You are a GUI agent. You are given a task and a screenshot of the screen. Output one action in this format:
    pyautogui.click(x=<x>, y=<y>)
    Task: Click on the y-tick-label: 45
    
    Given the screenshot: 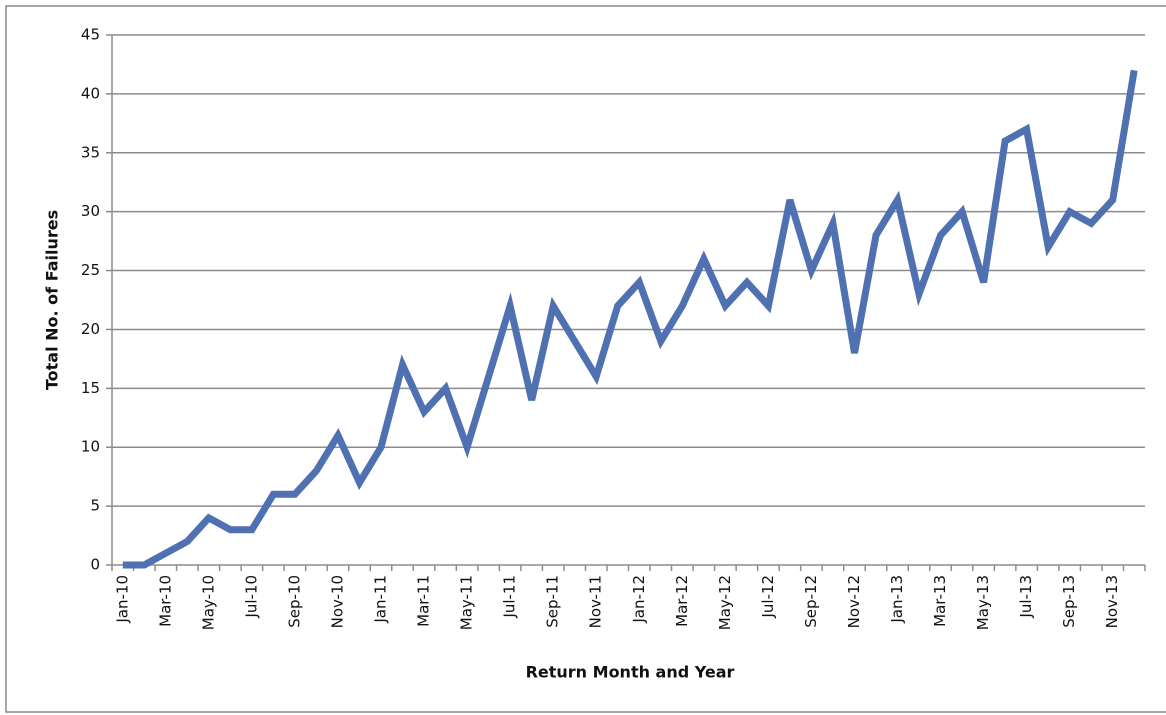 What is the action you would take?
    pyautogui.click(x=90, y=35)
    